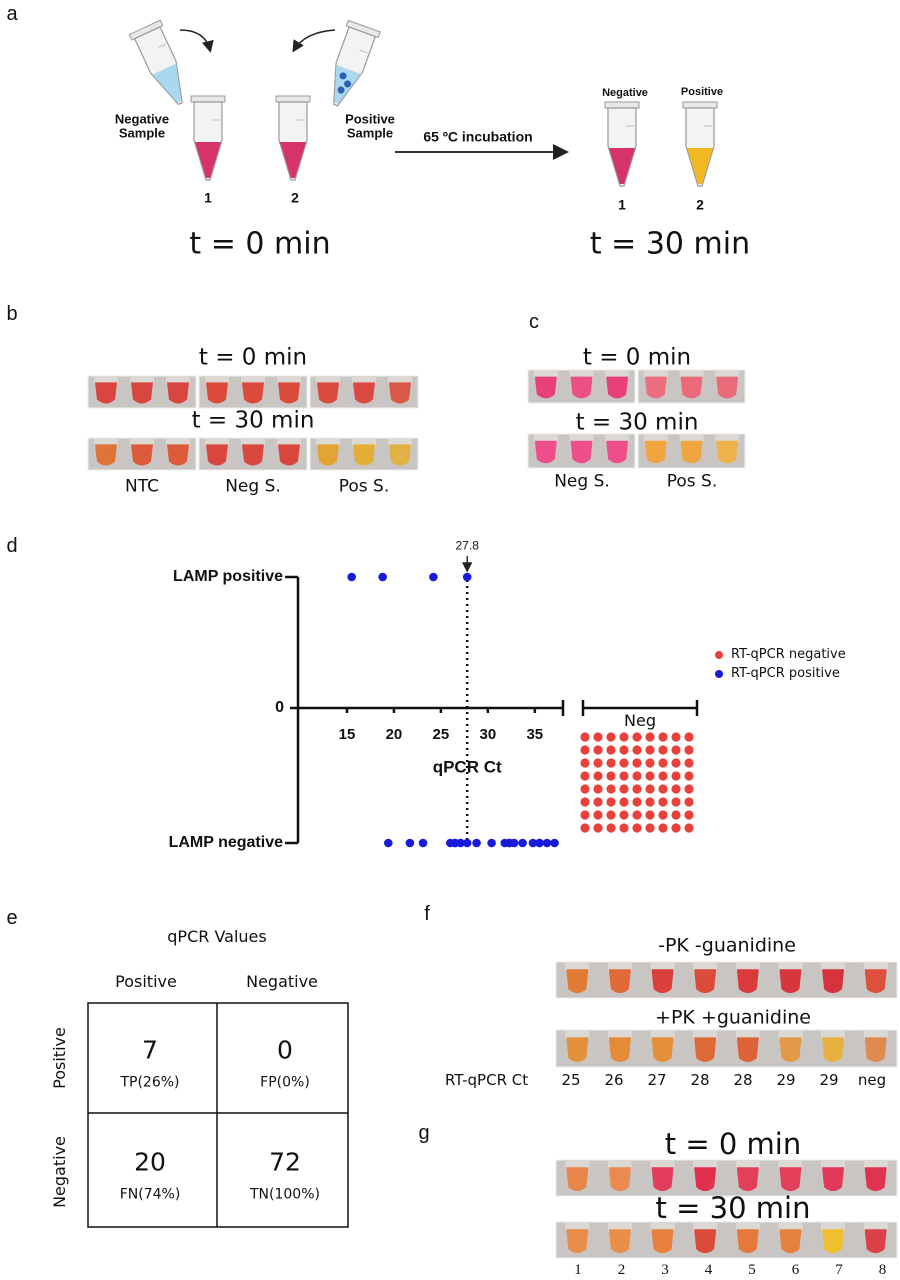 This screenshot has height=1280, width=900. Describe the element at coordinates (637, 422) in the screenshot. I see `time-label: t = 30 min` at that location.